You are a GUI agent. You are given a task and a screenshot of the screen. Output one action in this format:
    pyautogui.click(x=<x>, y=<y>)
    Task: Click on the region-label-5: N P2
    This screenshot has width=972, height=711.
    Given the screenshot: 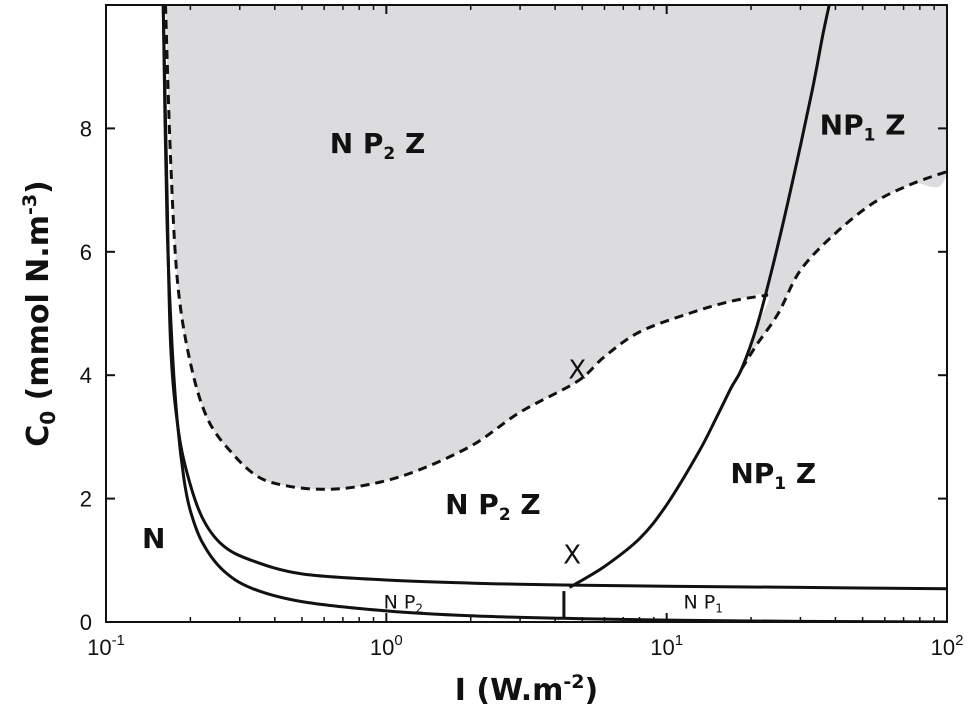 What is the action you would take?
    pyautogui.click(x=403, y=603)
    